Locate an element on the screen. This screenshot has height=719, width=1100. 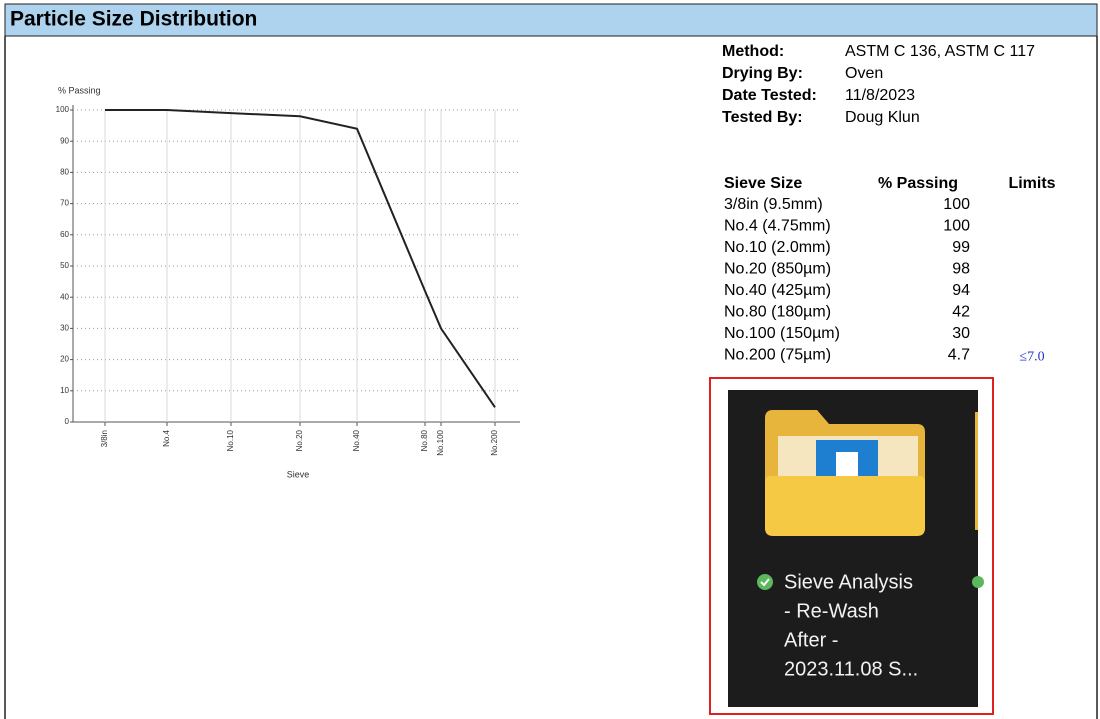
y-tick-label: 90 is located at coordinates (64, 140).